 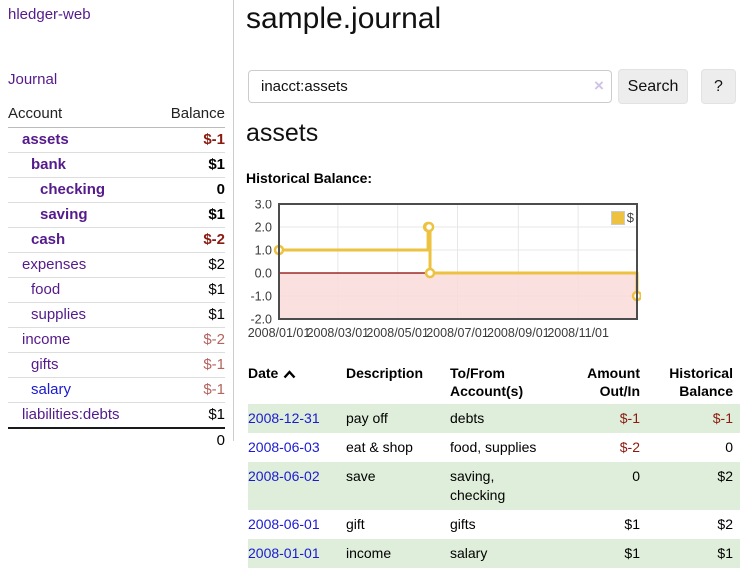 What do you see at coordinates (289, 374) in the screenshot?
I see `sort-ascending-icon` at bounding box center [289, 374].